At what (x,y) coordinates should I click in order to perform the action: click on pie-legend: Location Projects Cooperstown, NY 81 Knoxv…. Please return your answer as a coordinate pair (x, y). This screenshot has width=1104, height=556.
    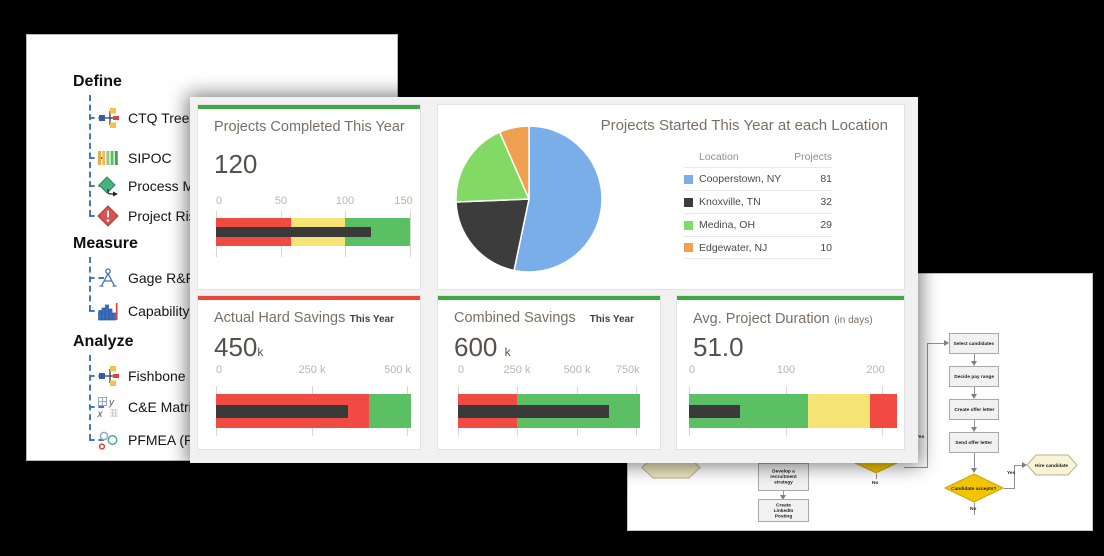
    Looking at the image, I should click on (758, 203).